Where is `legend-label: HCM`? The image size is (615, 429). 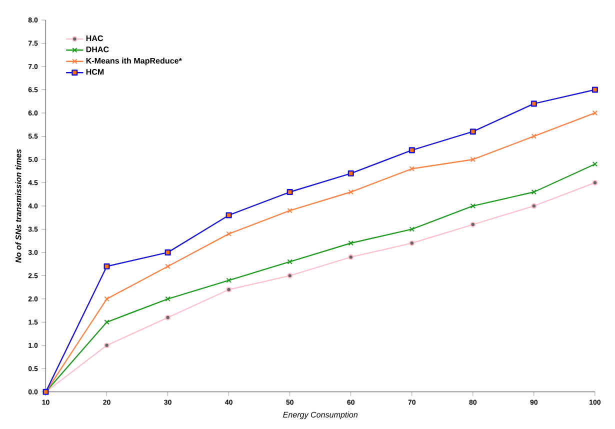 legend-label: HCM is located at coordinates (95, 72).